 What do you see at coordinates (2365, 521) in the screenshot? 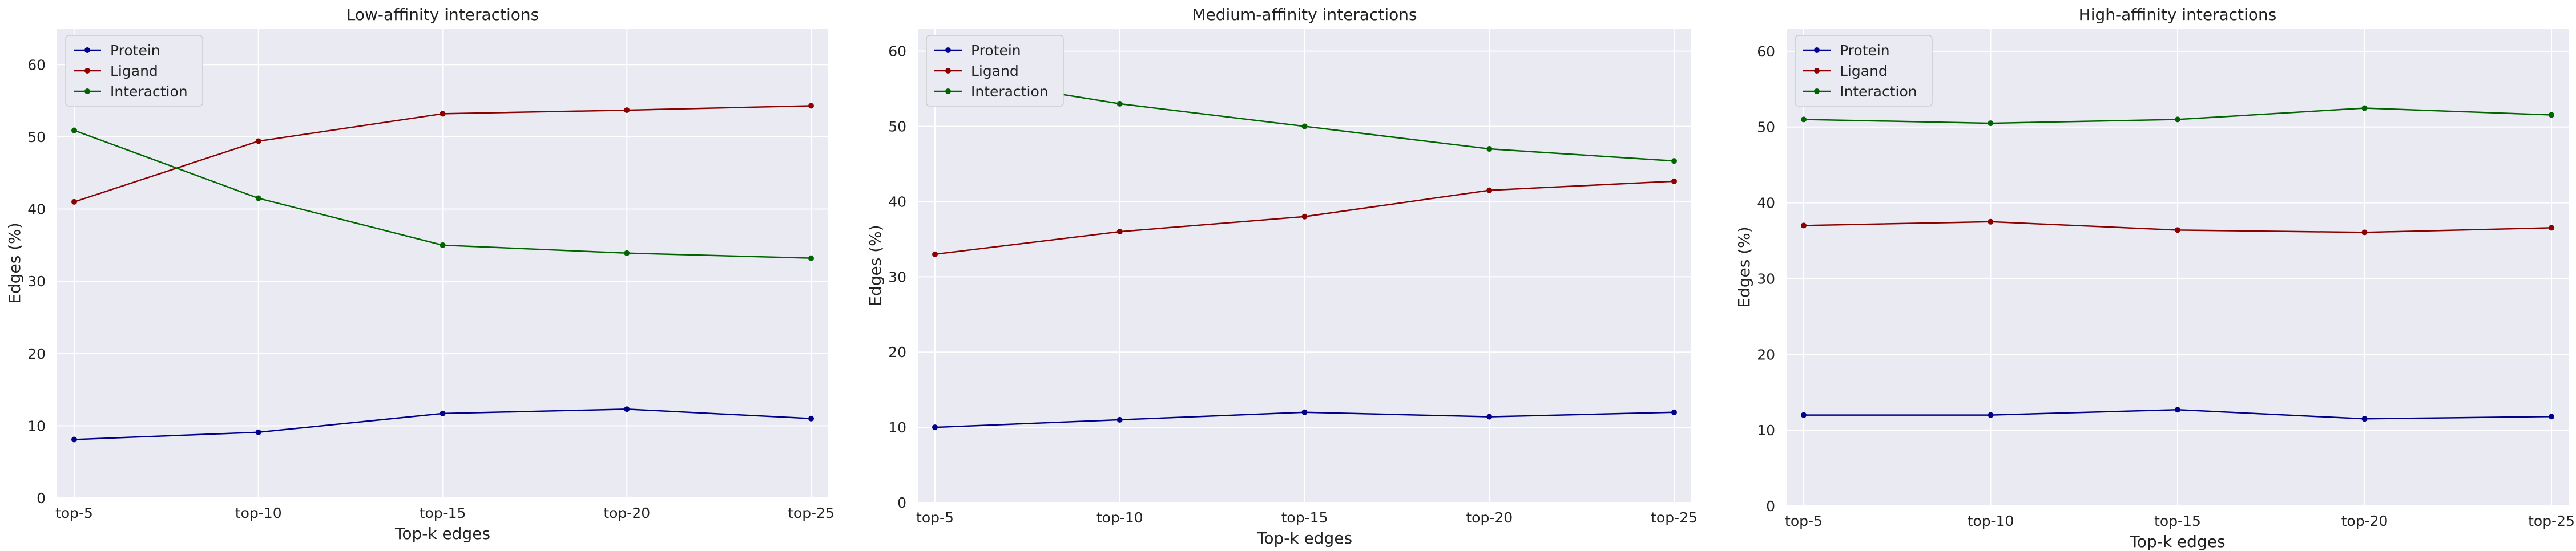
I see `x-tick-label: top-20` at bounding box center [2365, 521].